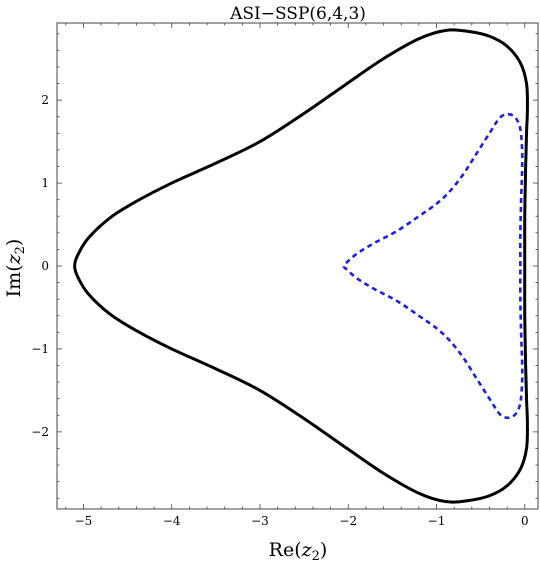 The height and width of the screenshot is (566, 540). I want to click on x-axis-label-close: ), so click(323, 550).